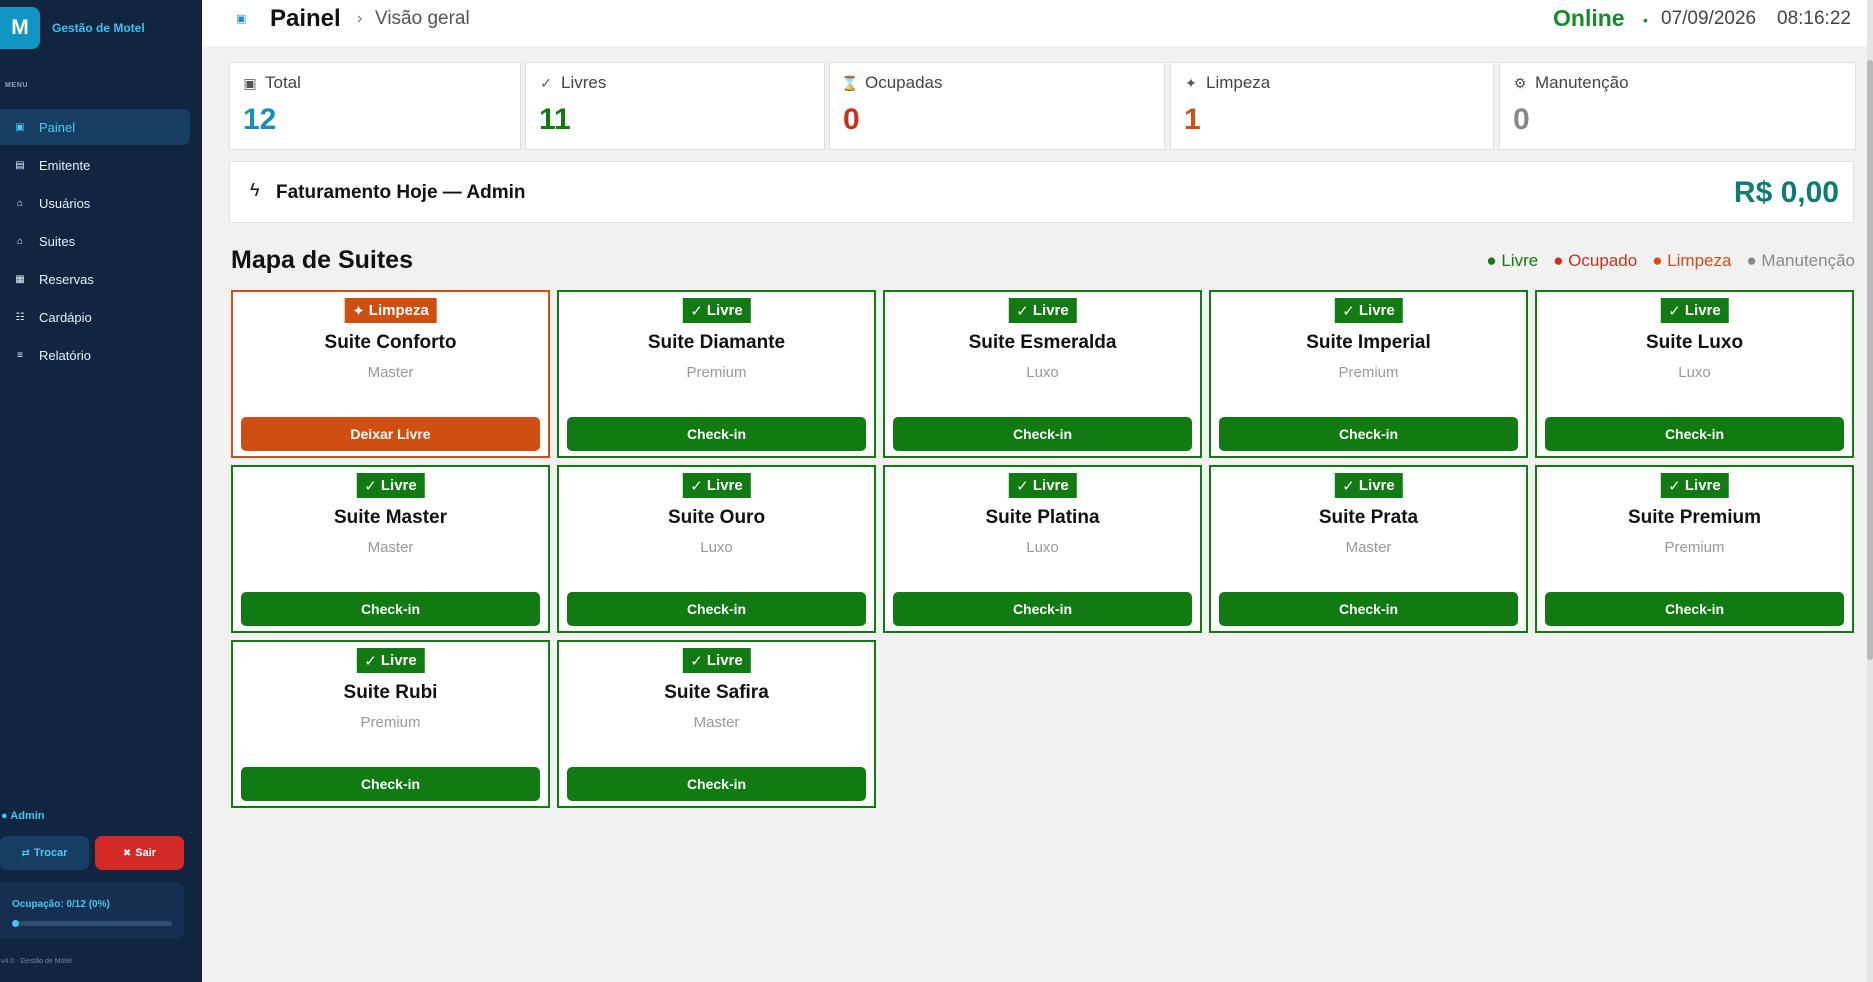 This screenshot has height=982, width=1873. I want to click on close-icon: ✖, so click(127, 853).